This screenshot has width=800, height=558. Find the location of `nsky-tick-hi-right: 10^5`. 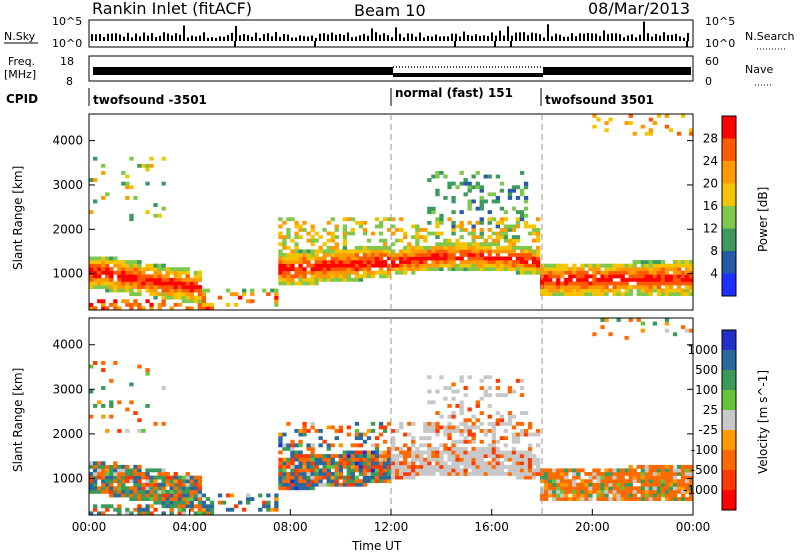

nsky-tick-hi-right: 10^5 is located at coordinates (720, 21).